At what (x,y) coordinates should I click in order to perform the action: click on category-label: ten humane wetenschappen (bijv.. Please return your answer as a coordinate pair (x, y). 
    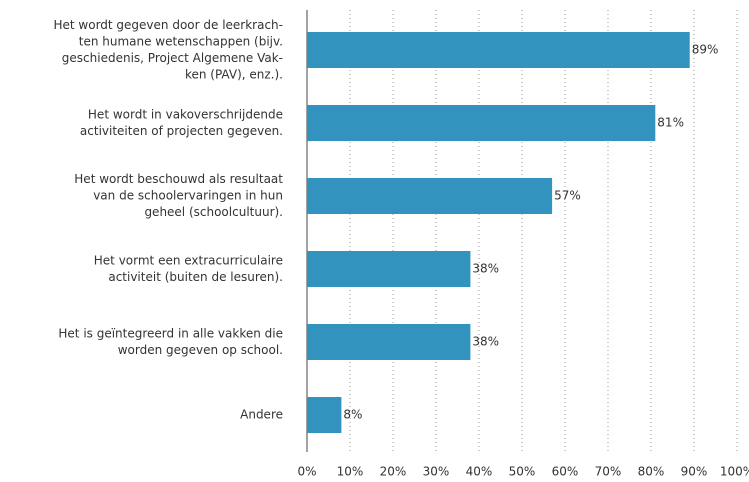
    Looking at the image, I should click on (181, 41).